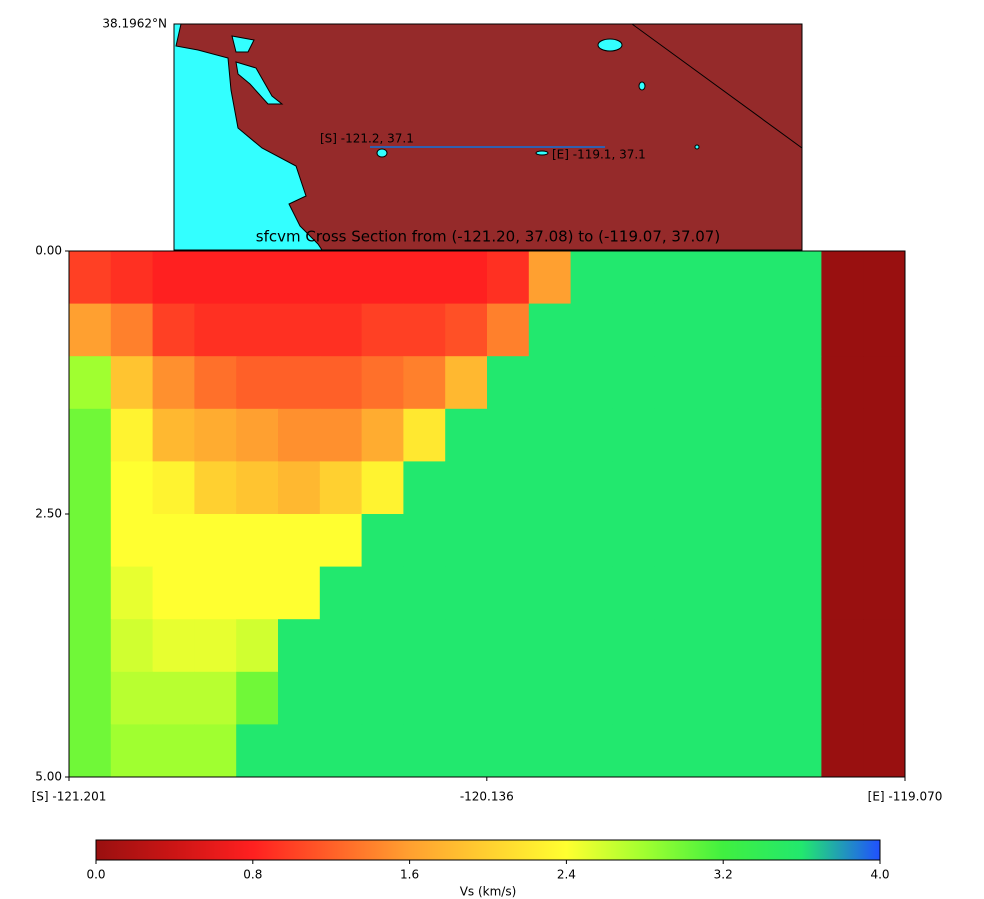 The height and width of the screenshot is (899, 984). I want to click on colorbar, so click(488, 850).